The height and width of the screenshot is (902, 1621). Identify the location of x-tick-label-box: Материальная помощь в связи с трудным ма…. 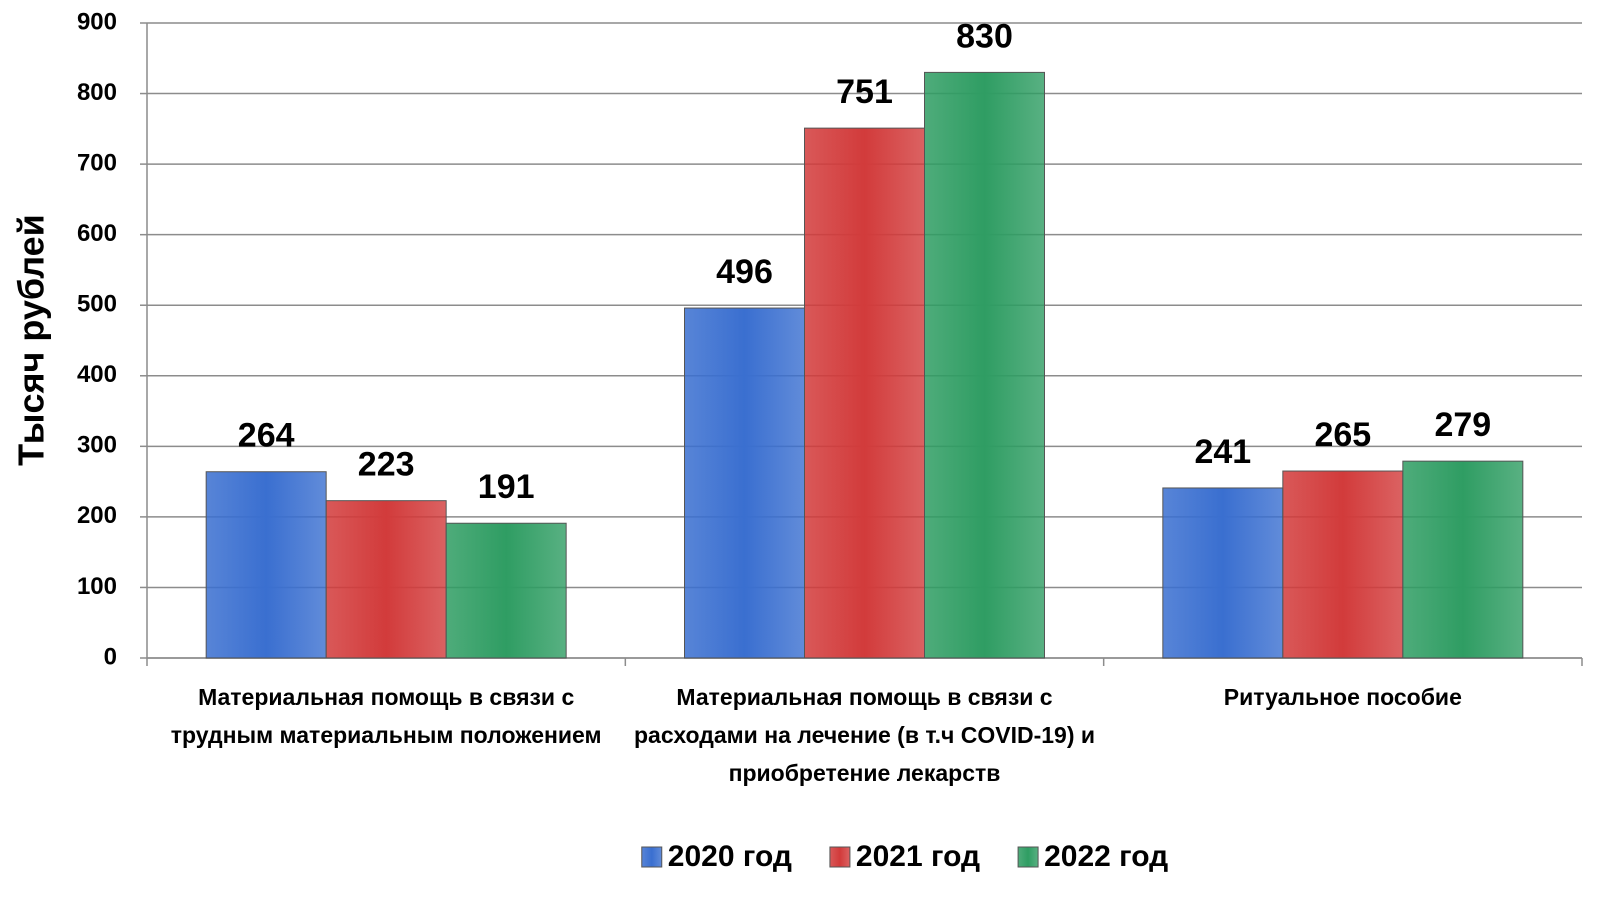
(386, 716).